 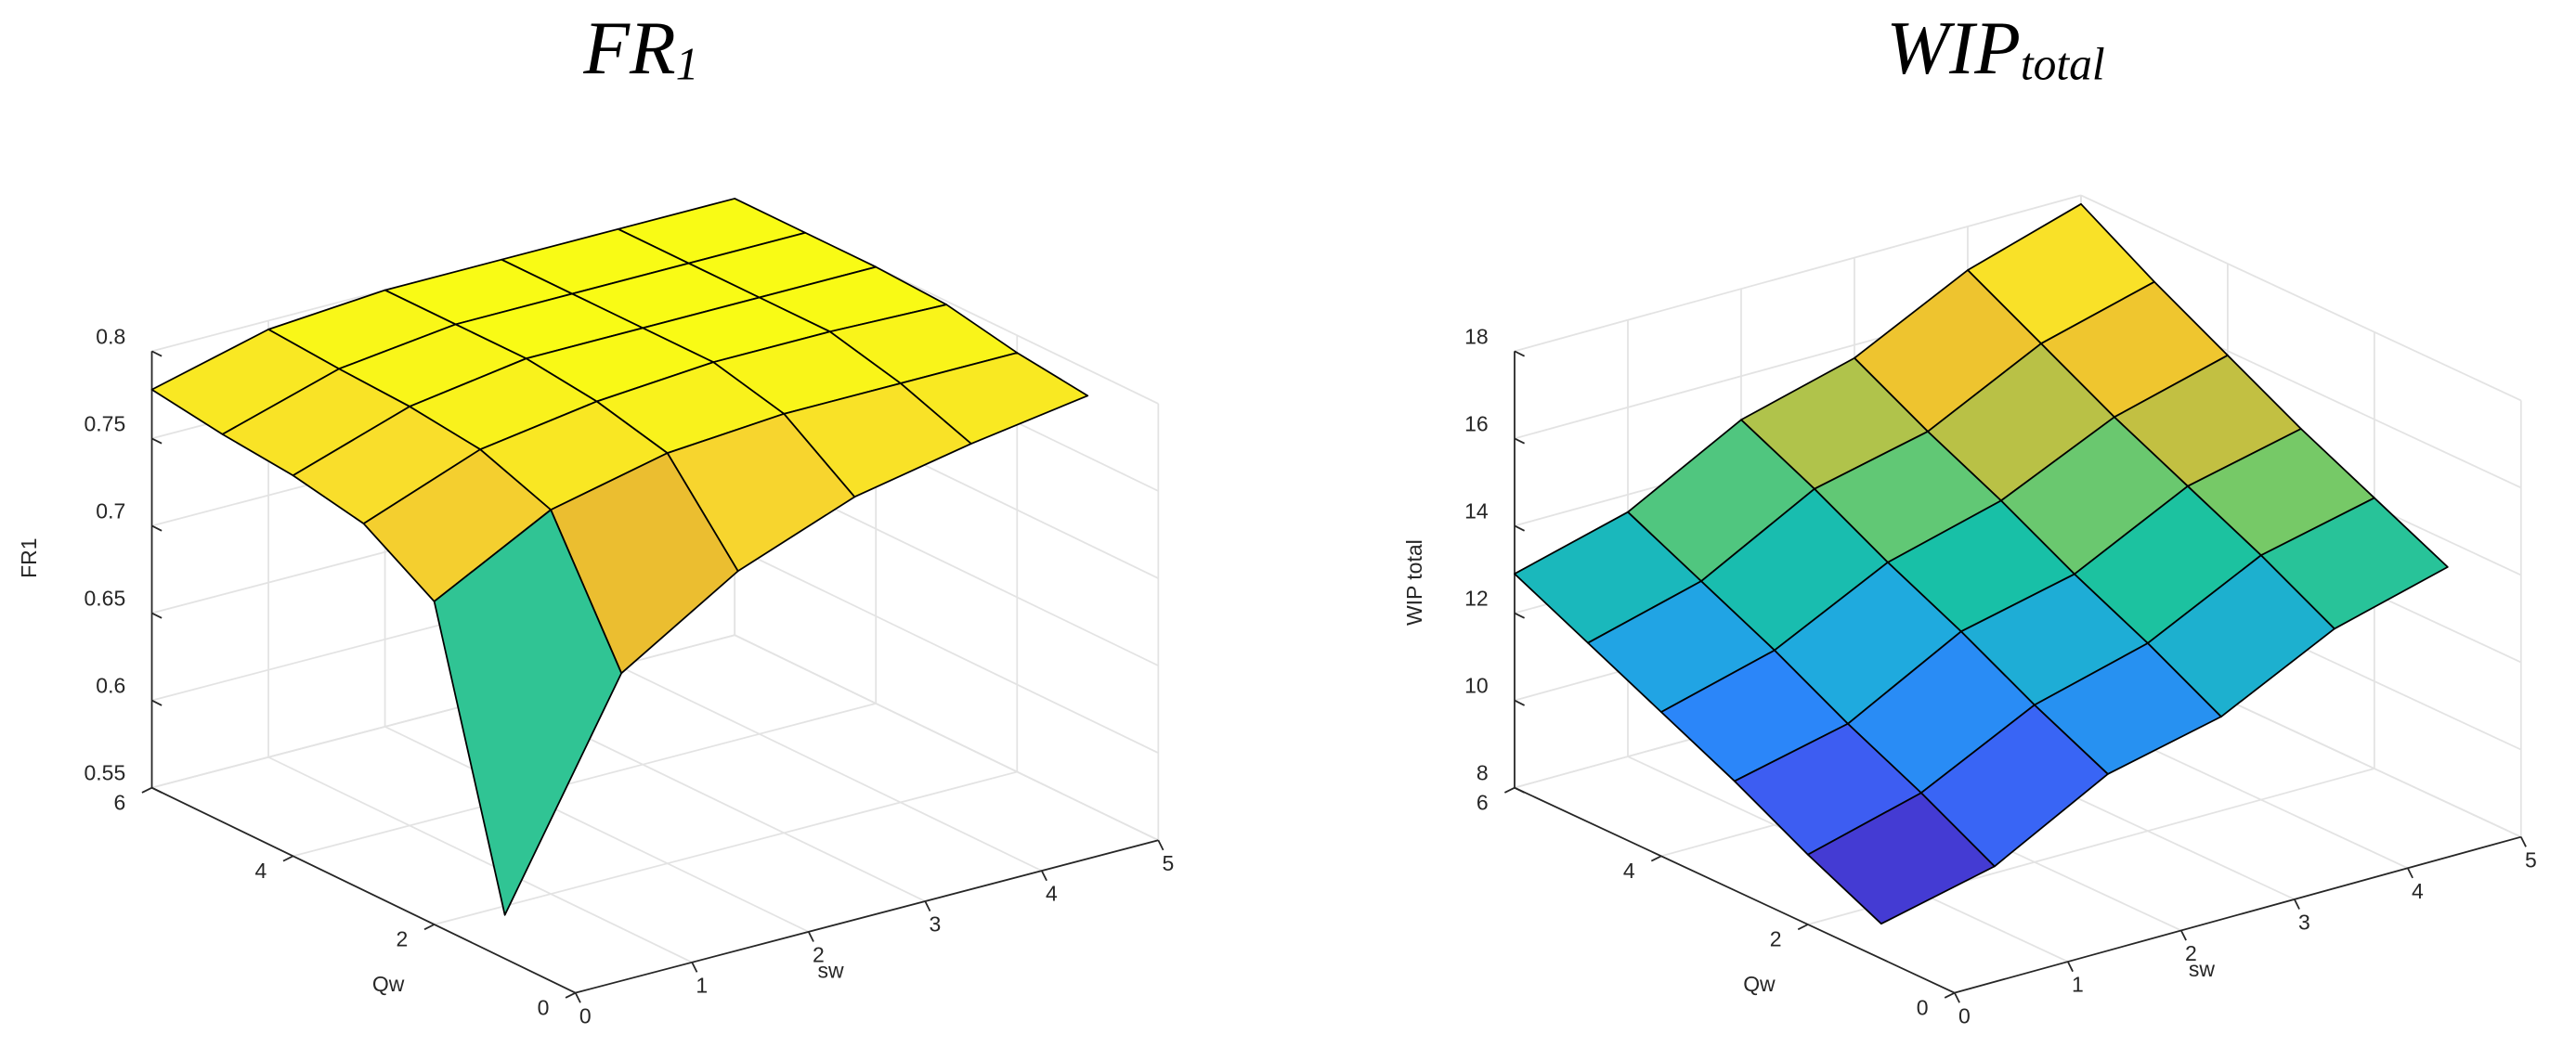 What do you see at coordinates (111, 336) in the screenshot?
I see `z-tick-label: 0.8` at bounding box center [111, 336].